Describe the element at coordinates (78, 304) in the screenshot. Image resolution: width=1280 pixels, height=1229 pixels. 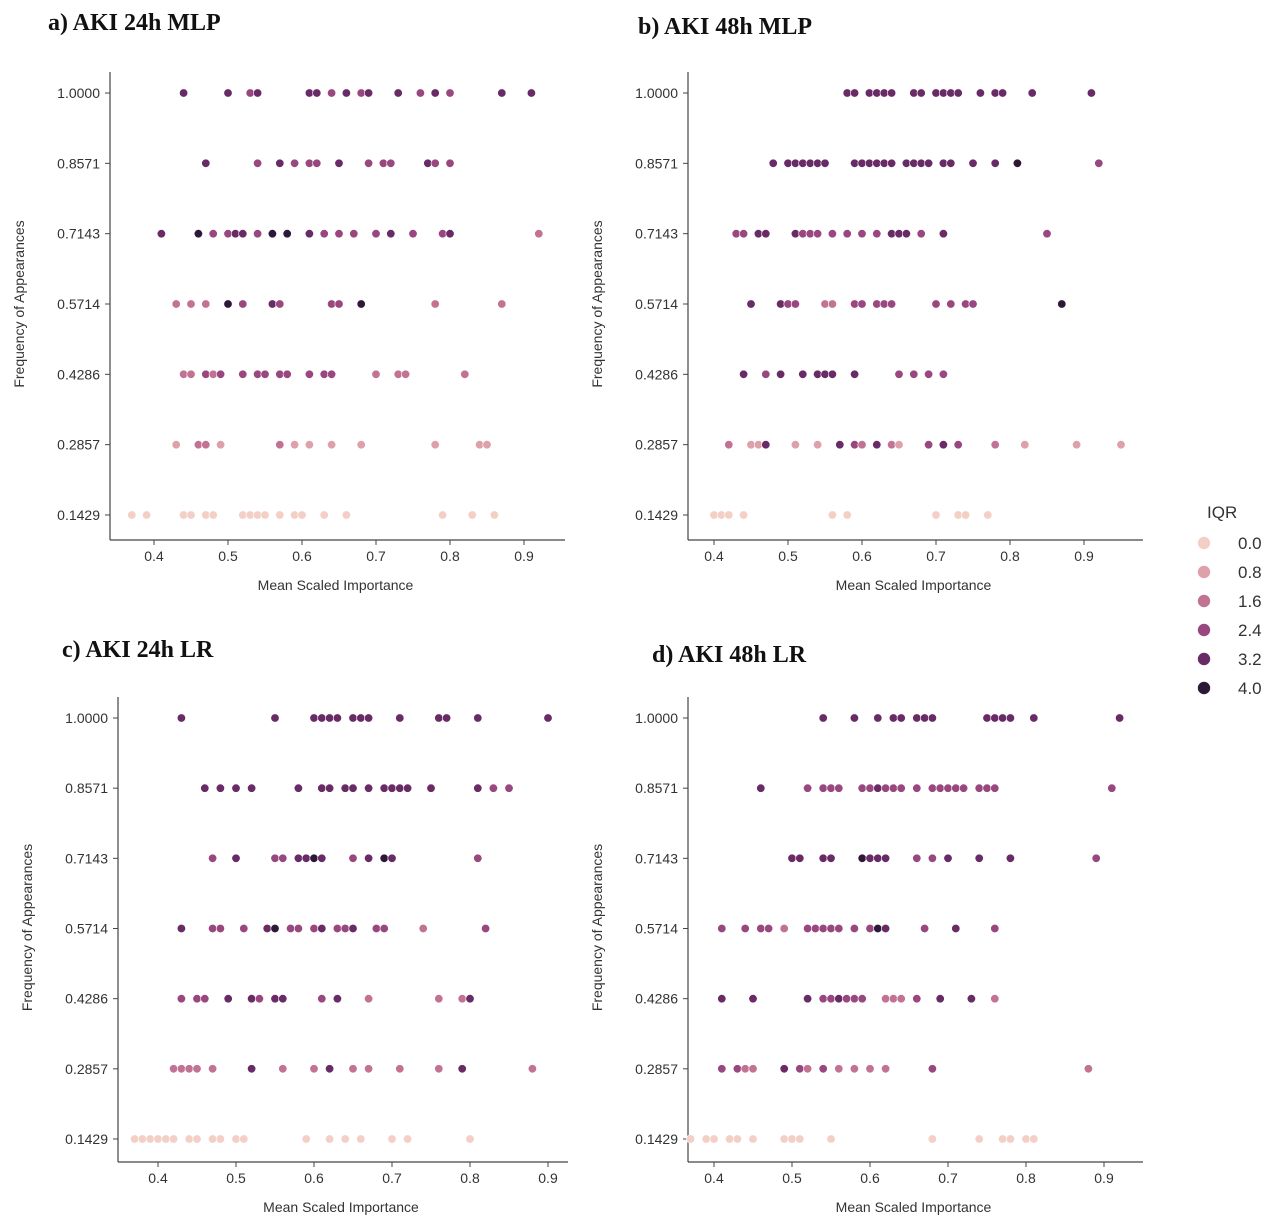
I see `y-tick-label: 0.5714` at that location.